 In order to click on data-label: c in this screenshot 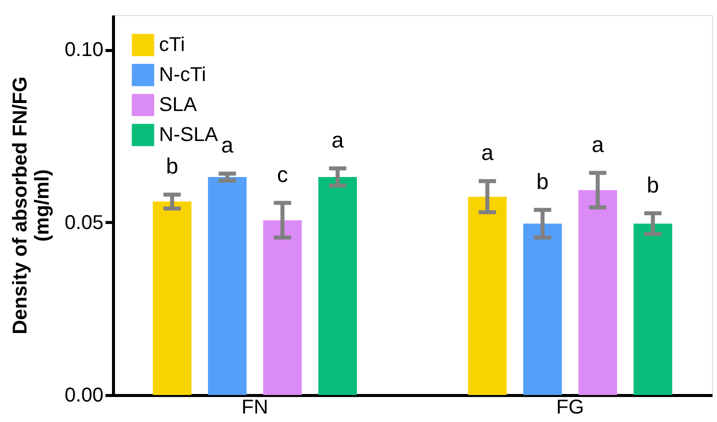, I will do `click(282, 174)`.